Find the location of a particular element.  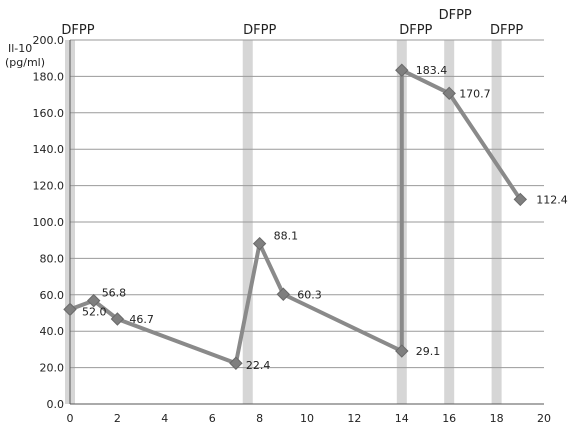

x-tick-label-2: 4 is located at coordinates (164, 418).